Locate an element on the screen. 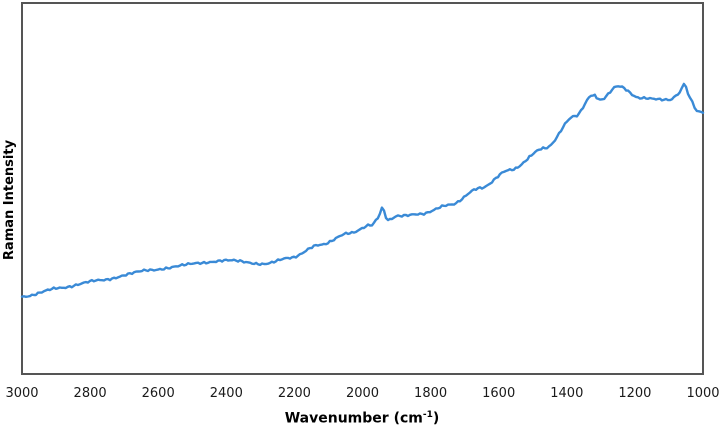 The image size is (724, 434). x-tick-label: 1200 is located at coordinates (635, 393).